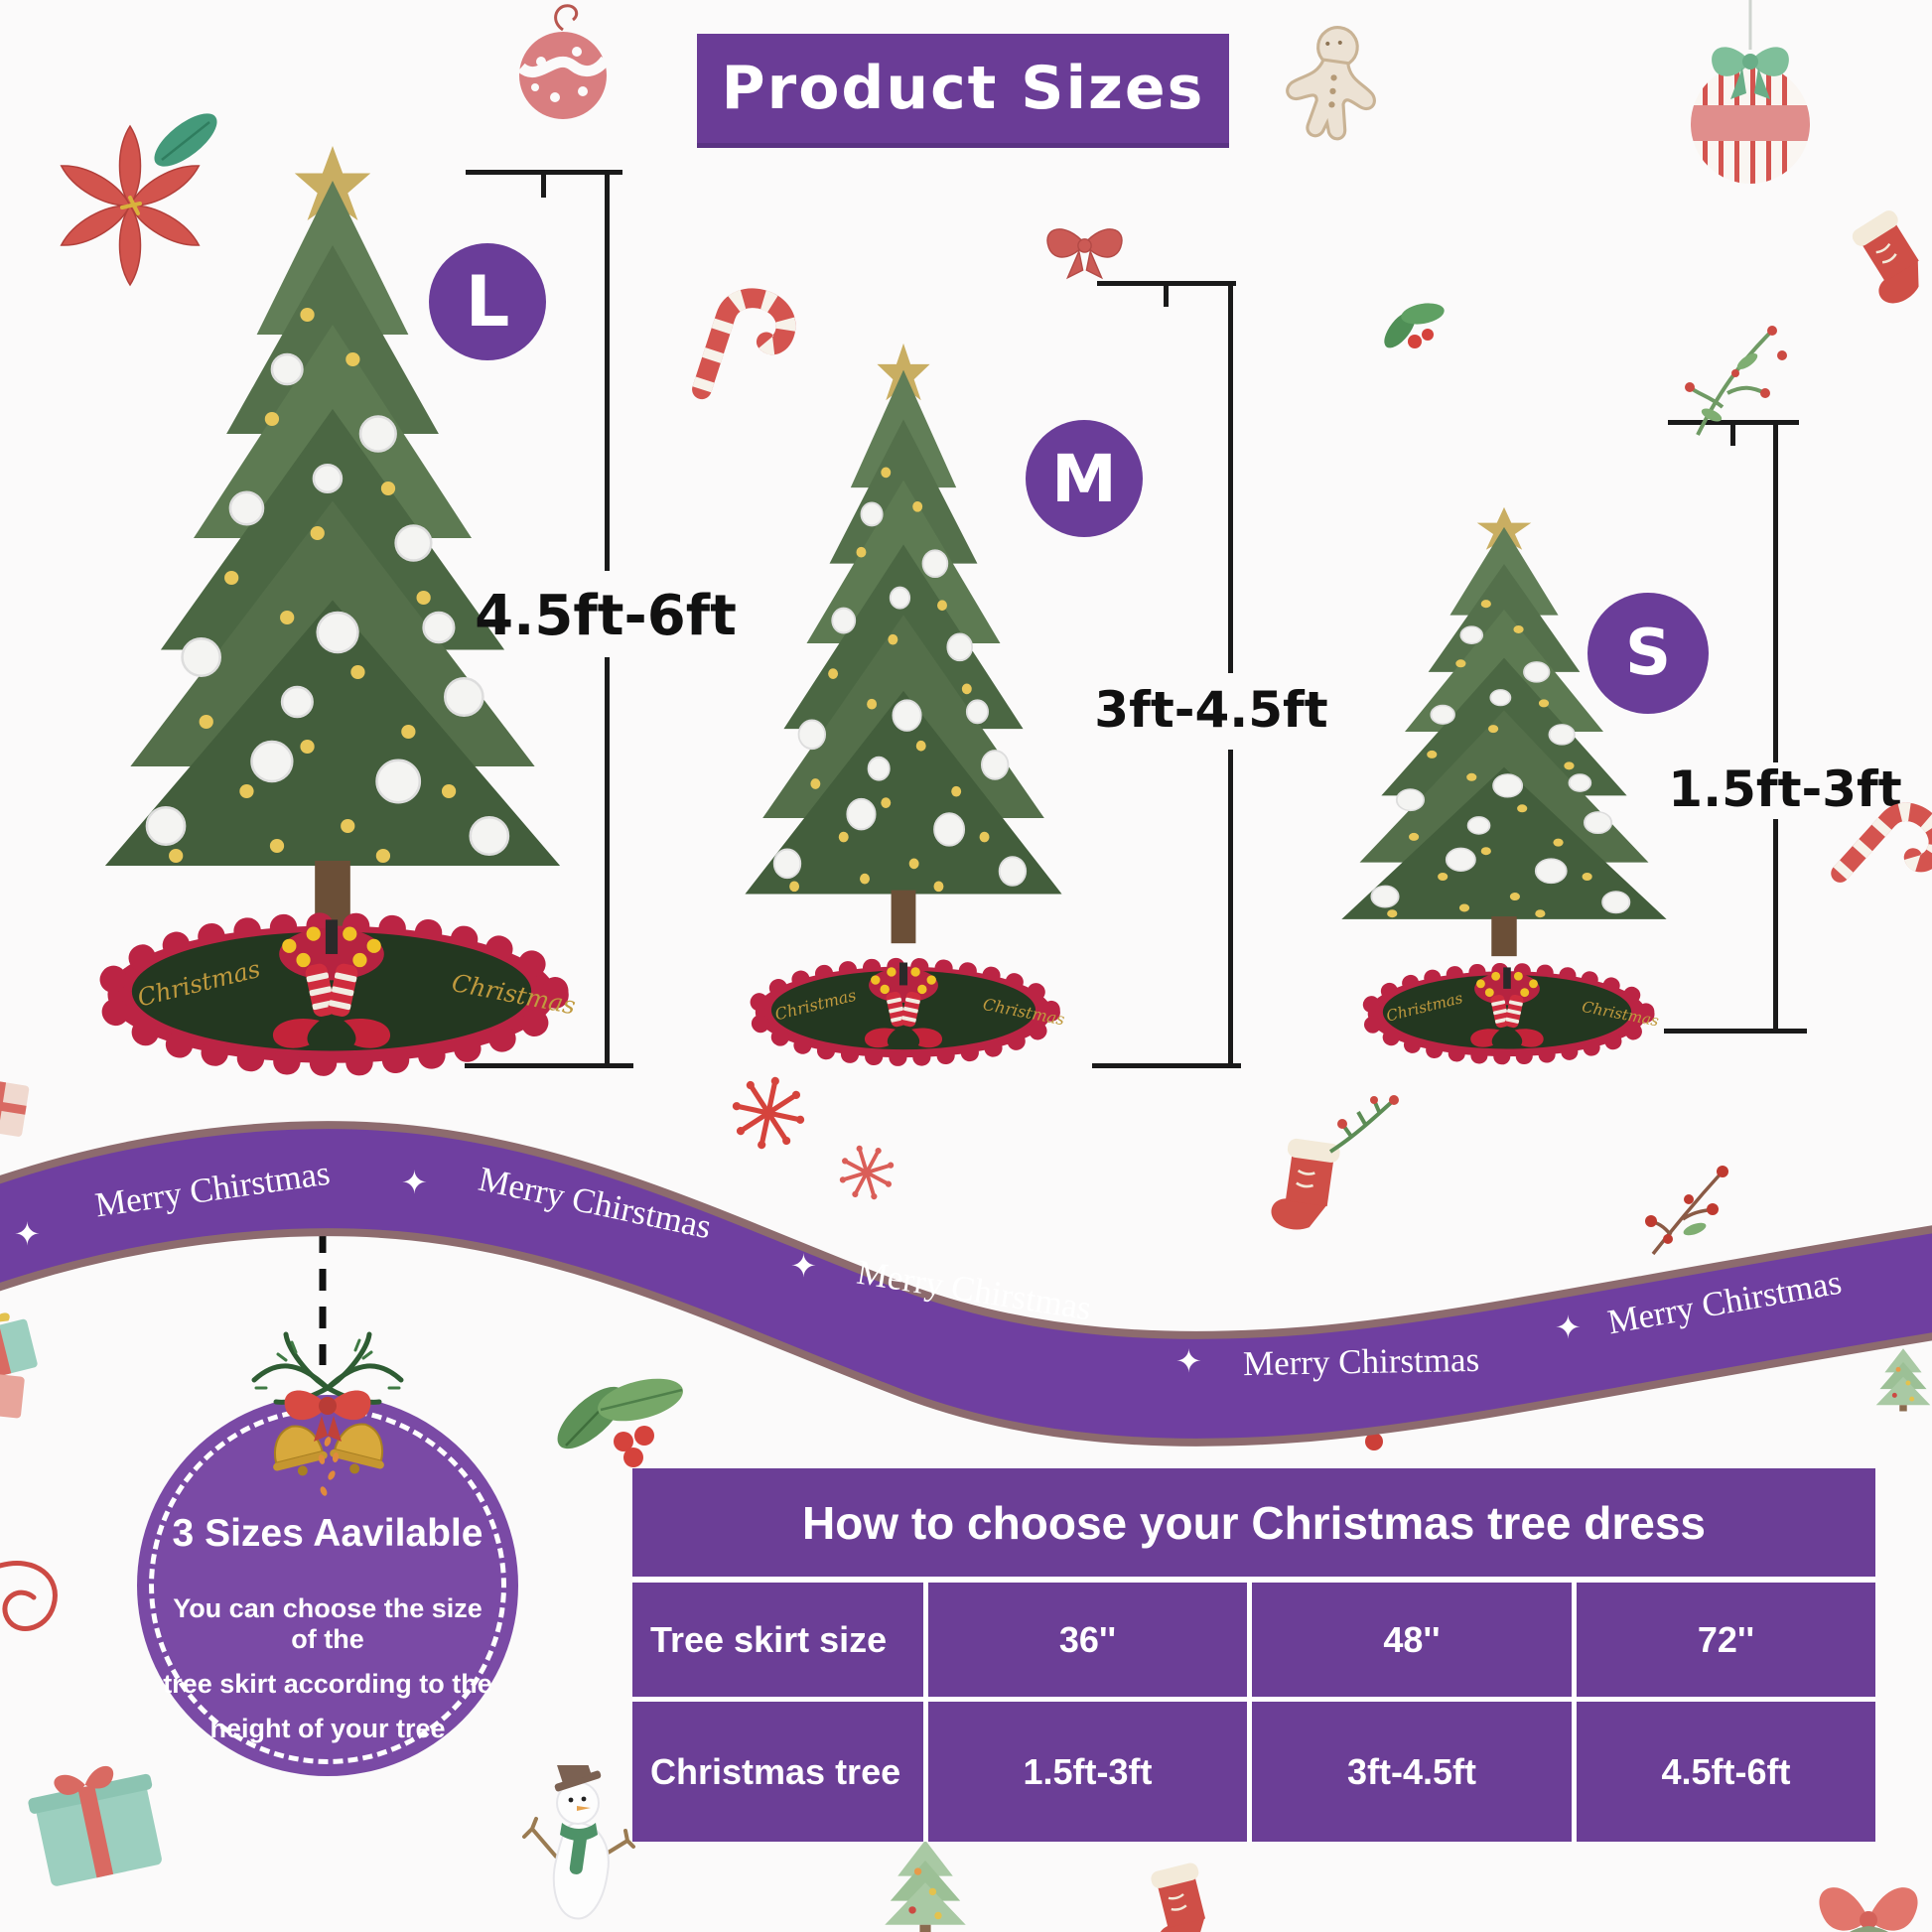 This screenshot has height=1932, width=1932. What do you see at coordinates (1507, 1011) in the screenshot?
I see `tree-skirt-small` at bounding box center [1507, 1011].